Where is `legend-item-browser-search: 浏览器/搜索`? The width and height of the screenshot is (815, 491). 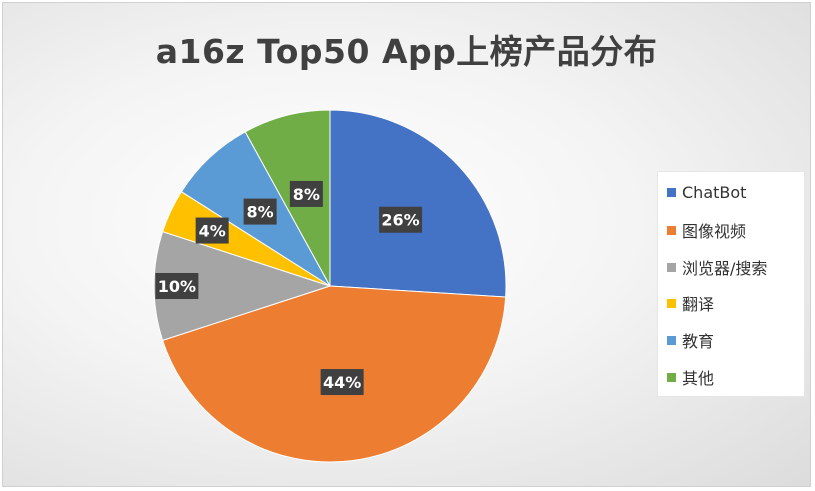
legend-item-browser-search: 浏览器/搜索 is located at coordinates (717, 267).